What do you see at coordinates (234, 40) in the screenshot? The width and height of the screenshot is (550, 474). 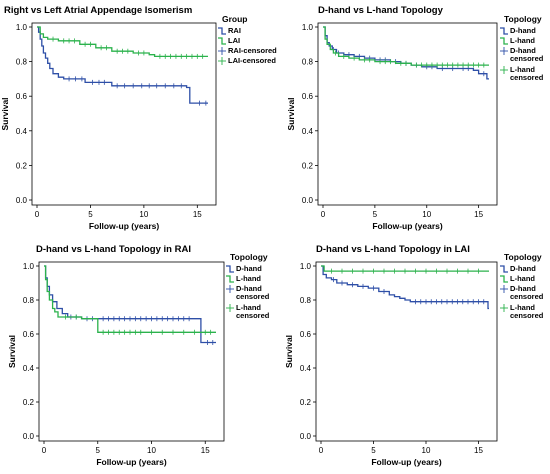 I see `legend-label: LAI` at bounding box center [234, 40].